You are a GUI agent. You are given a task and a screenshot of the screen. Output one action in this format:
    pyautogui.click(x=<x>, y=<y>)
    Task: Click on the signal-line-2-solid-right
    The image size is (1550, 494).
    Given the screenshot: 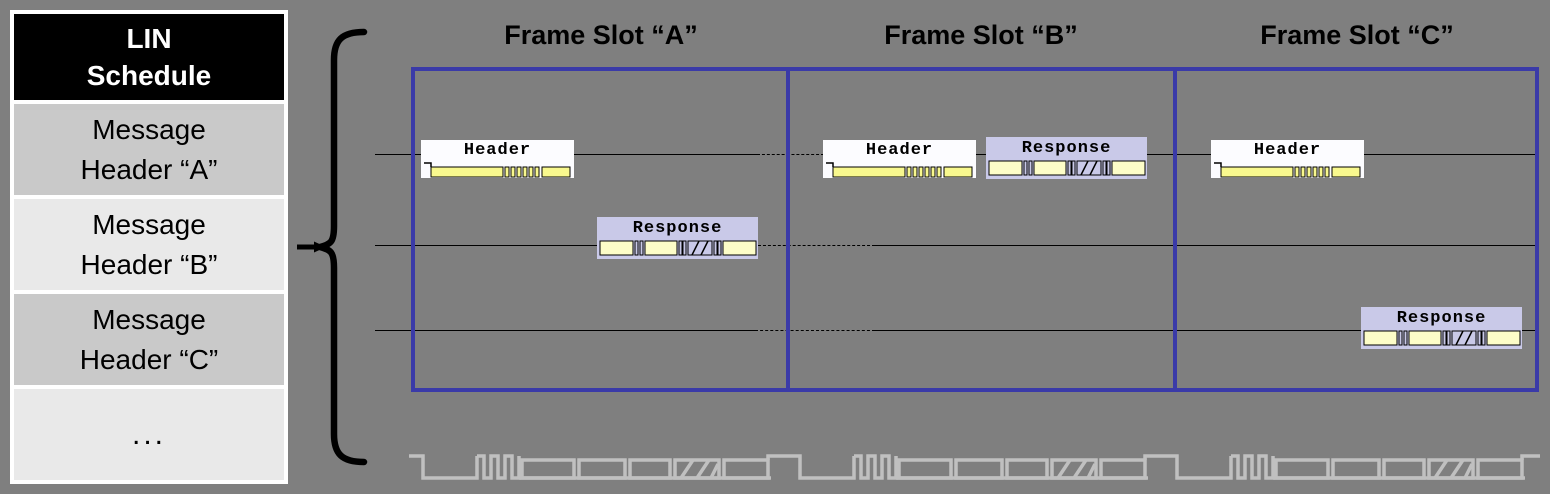 What is the action you would take?
    pyautogui.click(x=1206, y=245)
    